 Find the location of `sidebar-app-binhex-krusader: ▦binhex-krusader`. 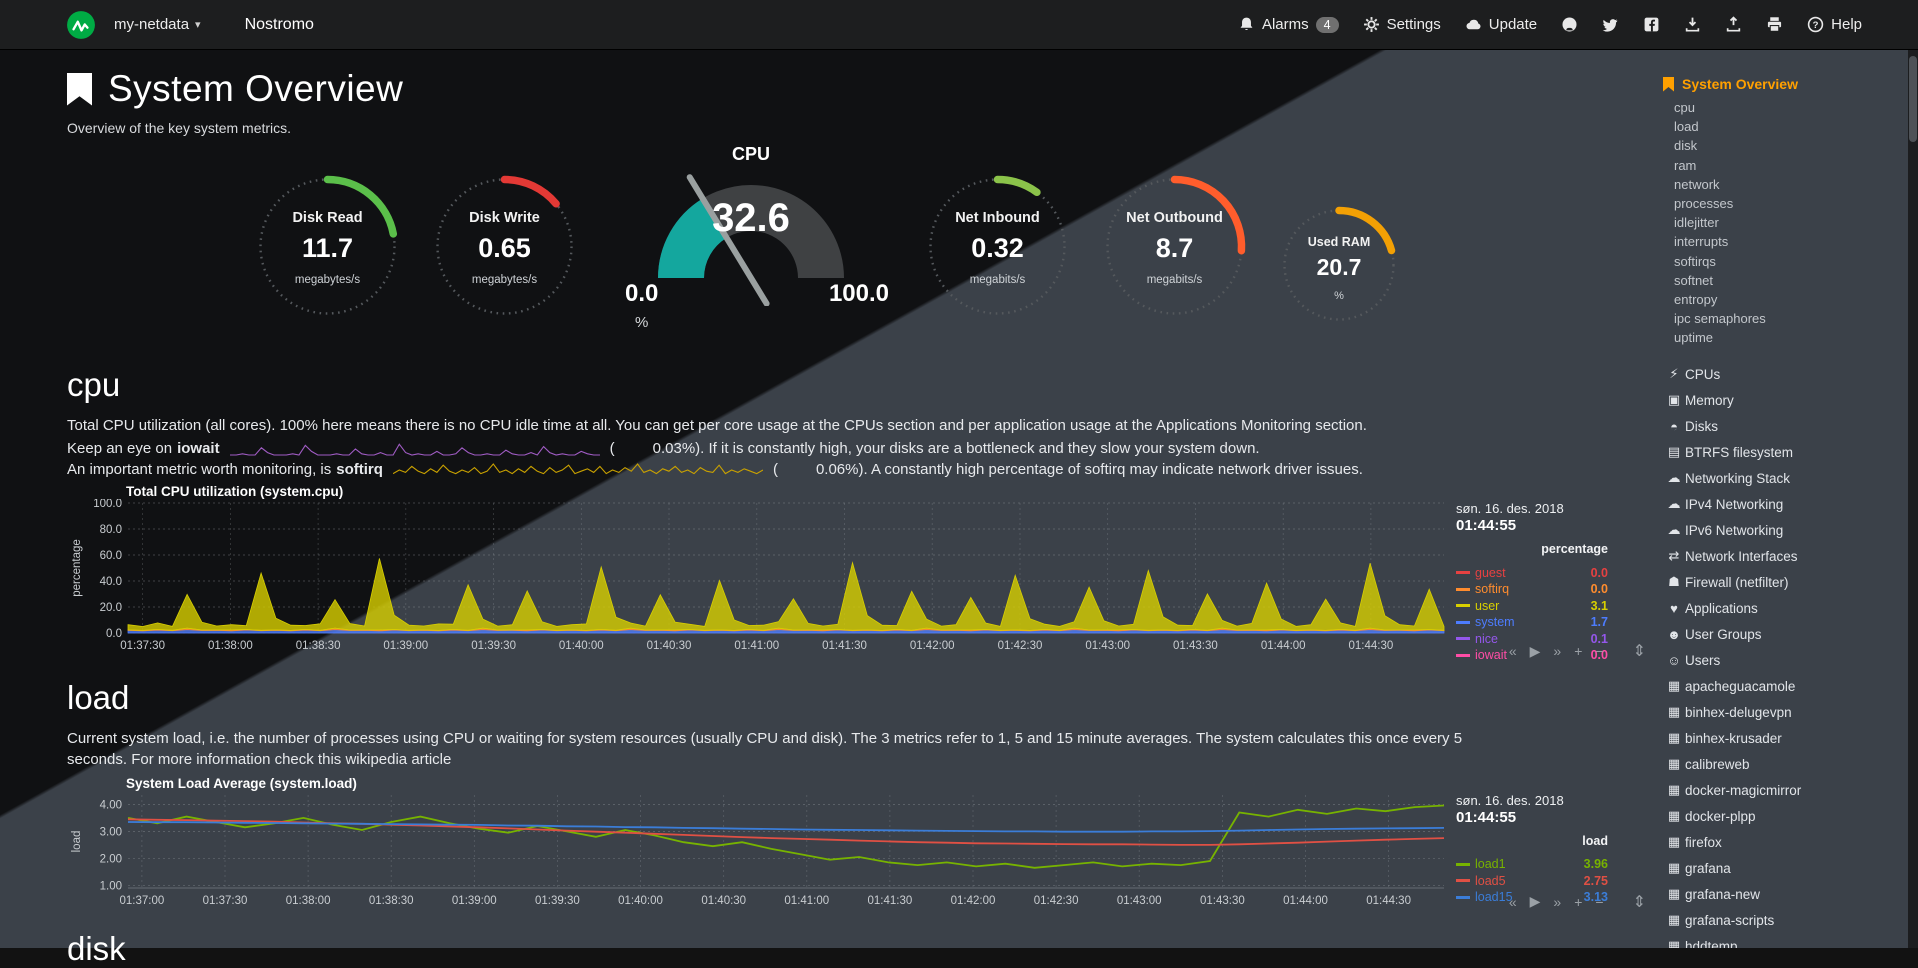

sidebar-app-binhex-krusader: ▦binhex-krusader is located at coordinates (1785, 738).